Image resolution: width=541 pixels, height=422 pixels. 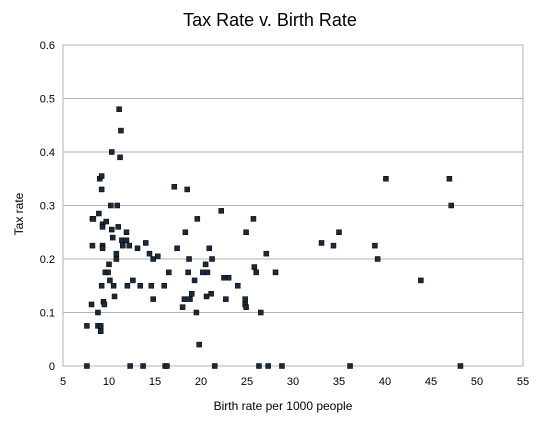 What do you see at coordinates (293, 382) in the screenshot?
I see `x-tick-label: 30` at bounding box center [293, 382].